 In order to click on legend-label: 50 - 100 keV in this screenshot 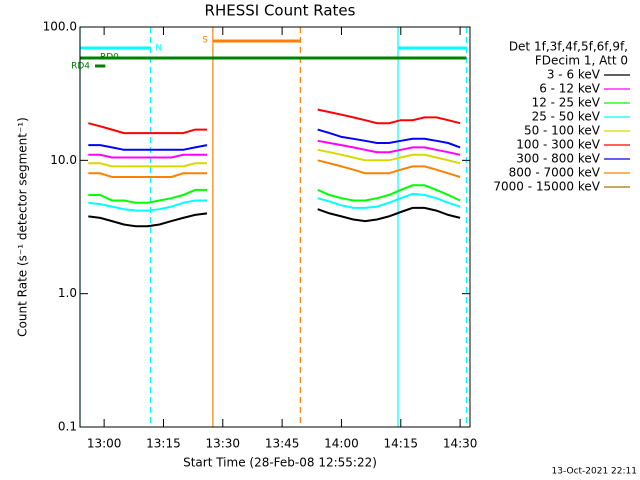, I will do `click(562, 131)`.